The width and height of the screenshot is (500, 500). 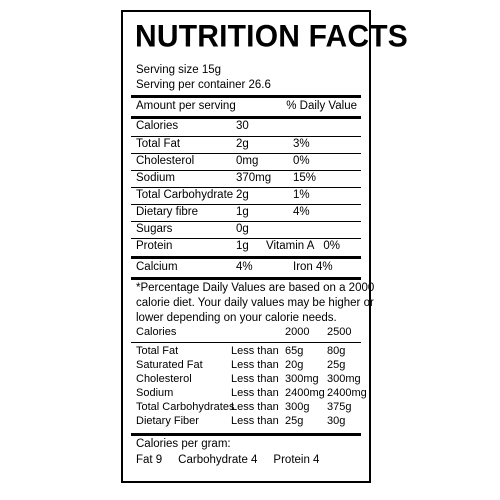 I want to click on iron-value: Iron 4%, so click(x=313, y=267).